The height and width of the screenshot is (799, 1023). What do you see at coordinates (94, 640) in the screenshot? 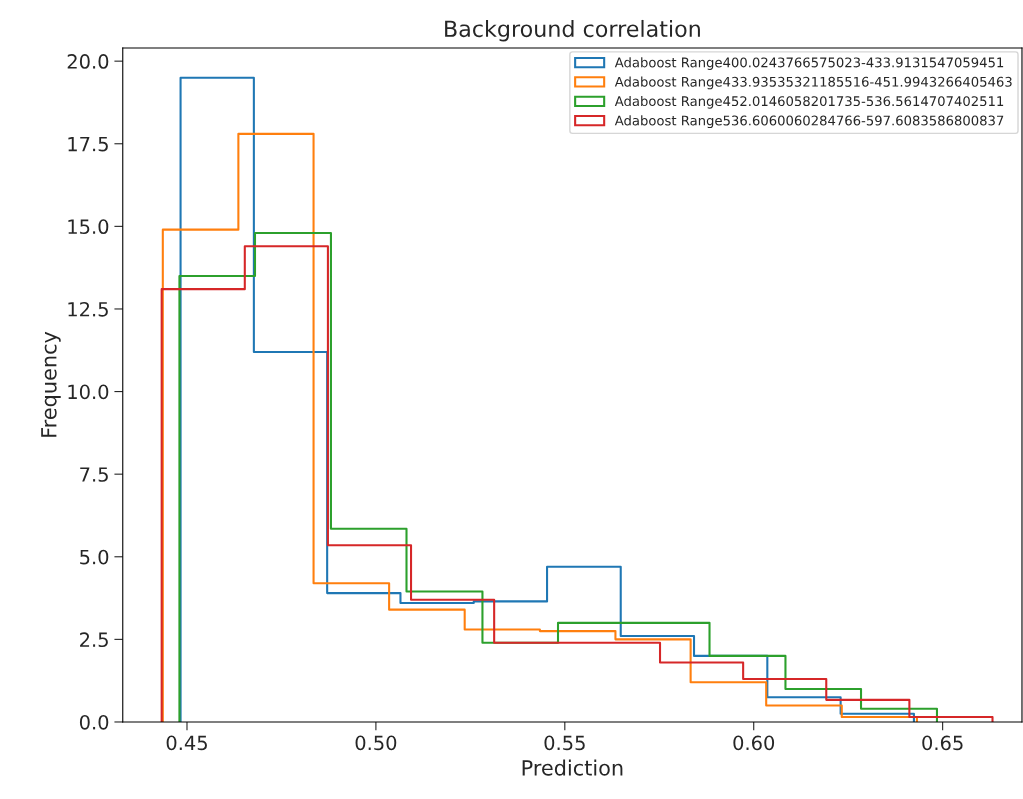
I see `y-tick-label: 2.5` at bounding box center [94, 640].